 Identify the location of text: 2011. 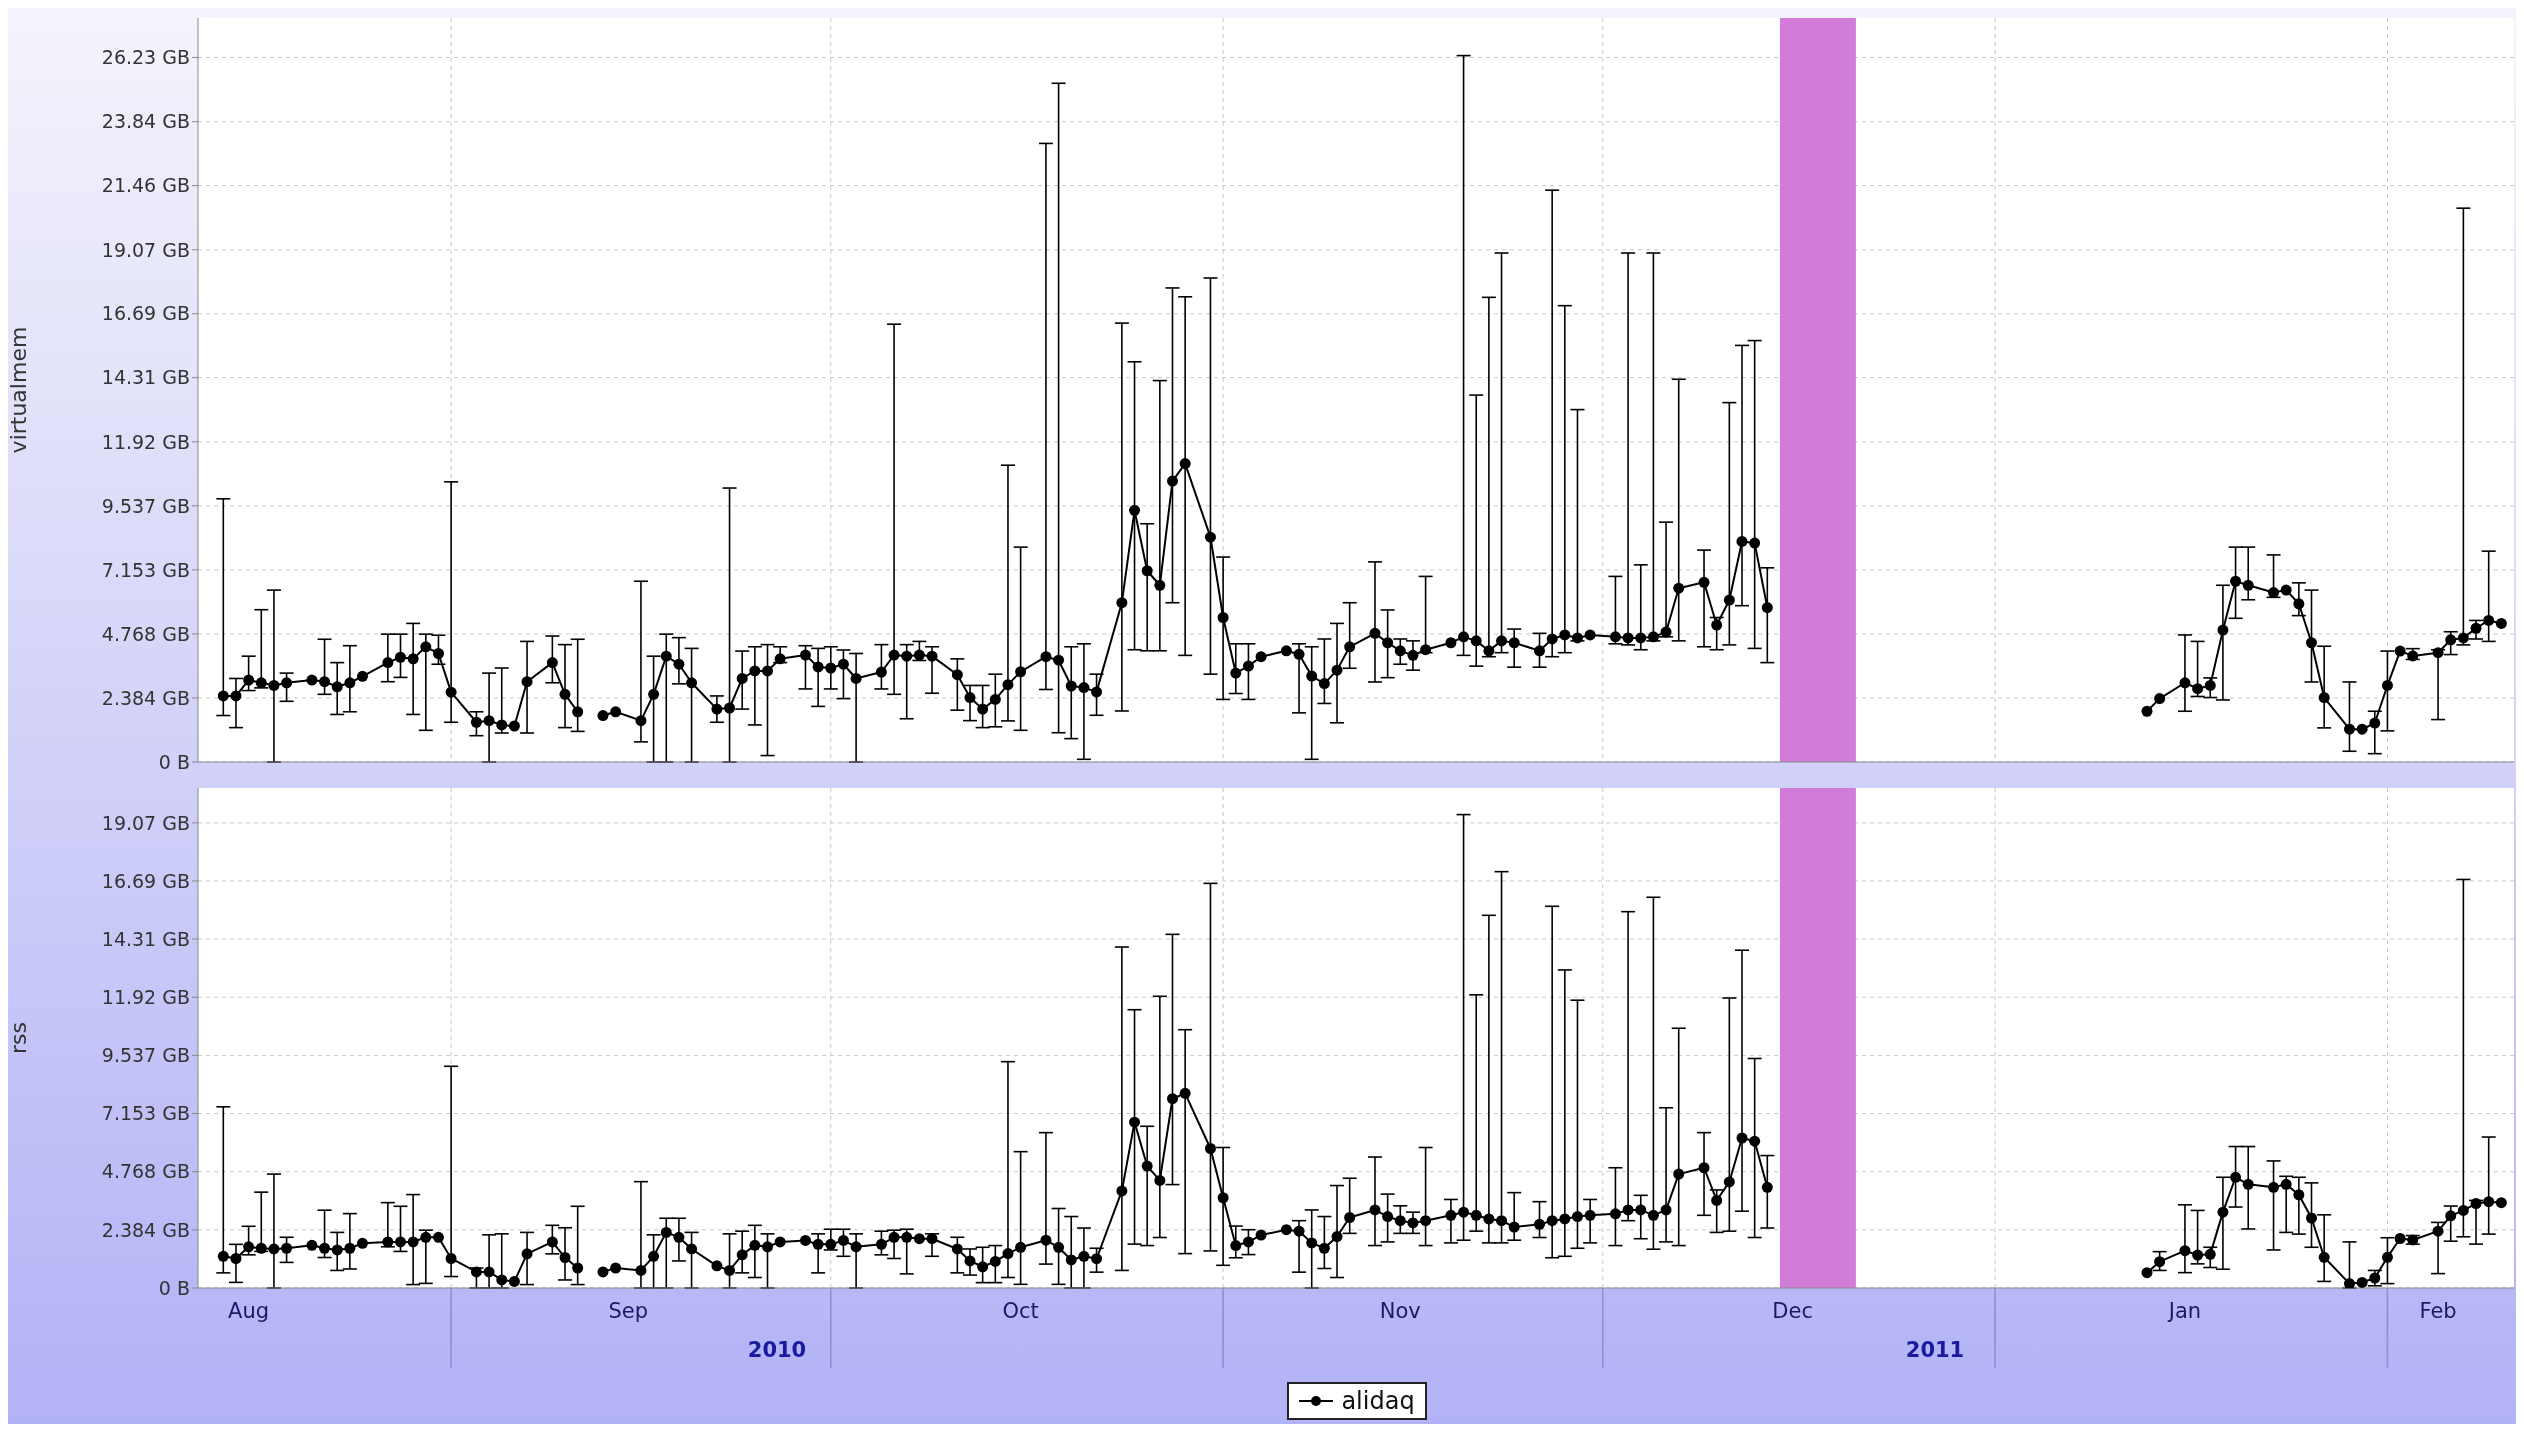
(1935, 1351).